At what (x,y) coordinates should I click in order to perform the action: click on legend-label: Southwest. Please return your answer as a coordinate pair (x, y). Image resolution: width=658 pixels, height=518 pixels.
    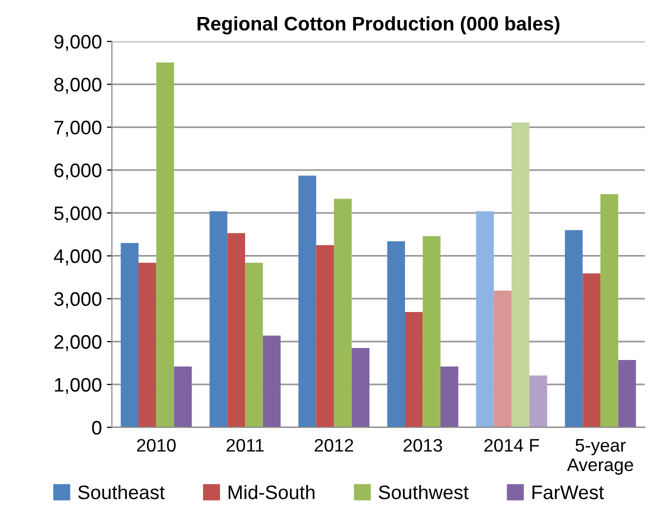
    Looking at the image, I should click on (423, 492).